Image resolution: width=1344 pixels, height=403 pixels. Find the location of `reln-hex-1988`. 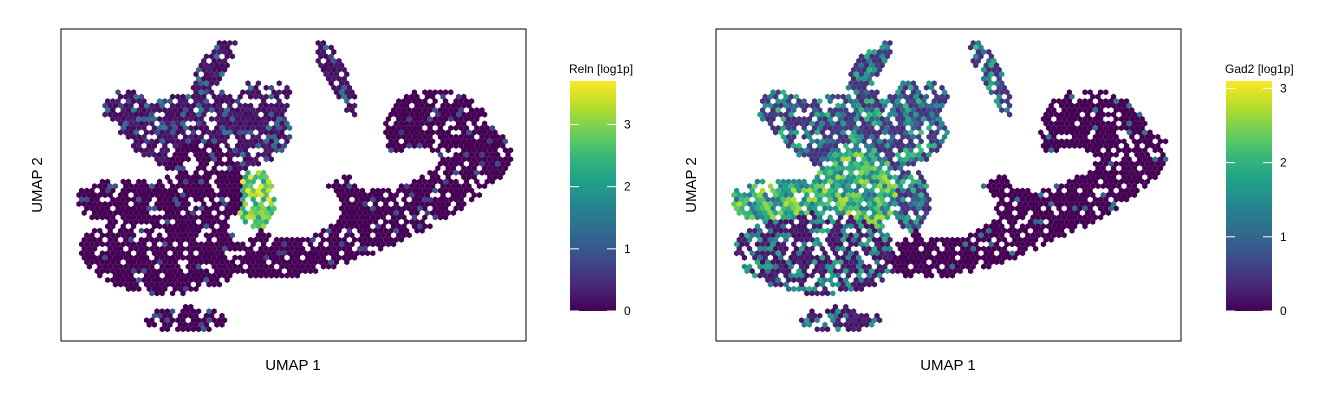

reln-hex-1988 is located at coordinates (219, 320).